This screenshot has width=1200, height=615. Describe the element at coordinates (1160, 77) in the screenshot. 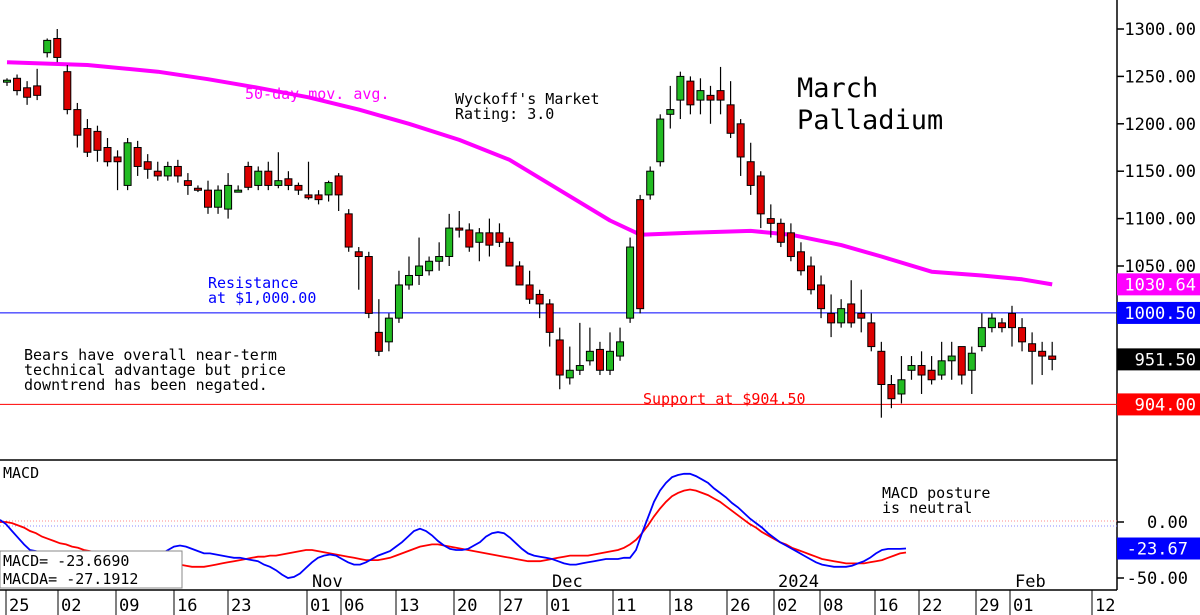

I see `price-tick-label: 1250.00` at that location.